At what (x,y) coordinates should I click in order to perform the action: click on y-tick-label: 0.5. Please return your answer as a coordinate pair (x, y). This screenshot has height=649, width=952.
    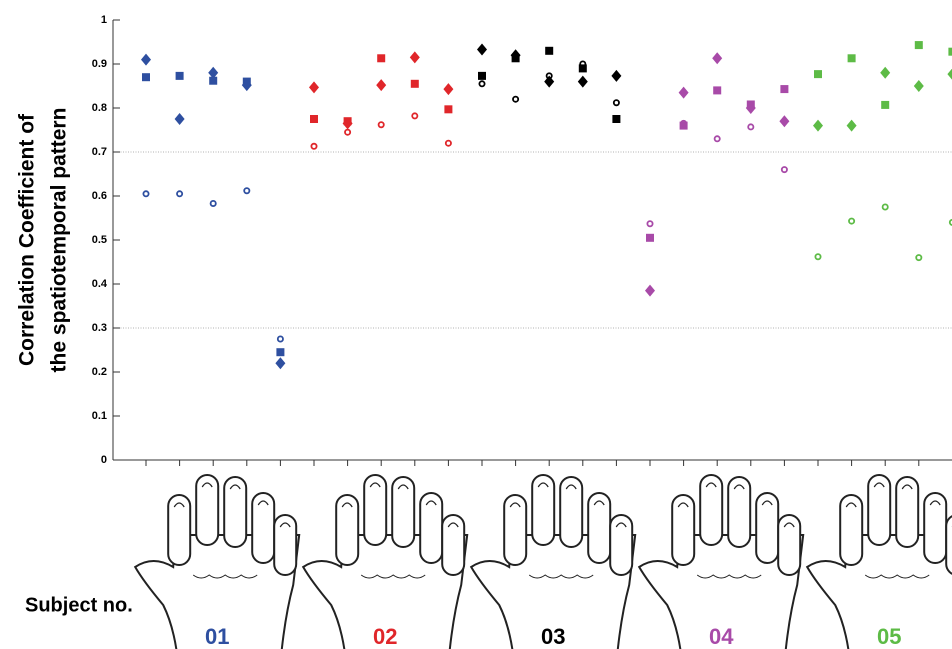
    Looking at the image, I should click on (99, 240).